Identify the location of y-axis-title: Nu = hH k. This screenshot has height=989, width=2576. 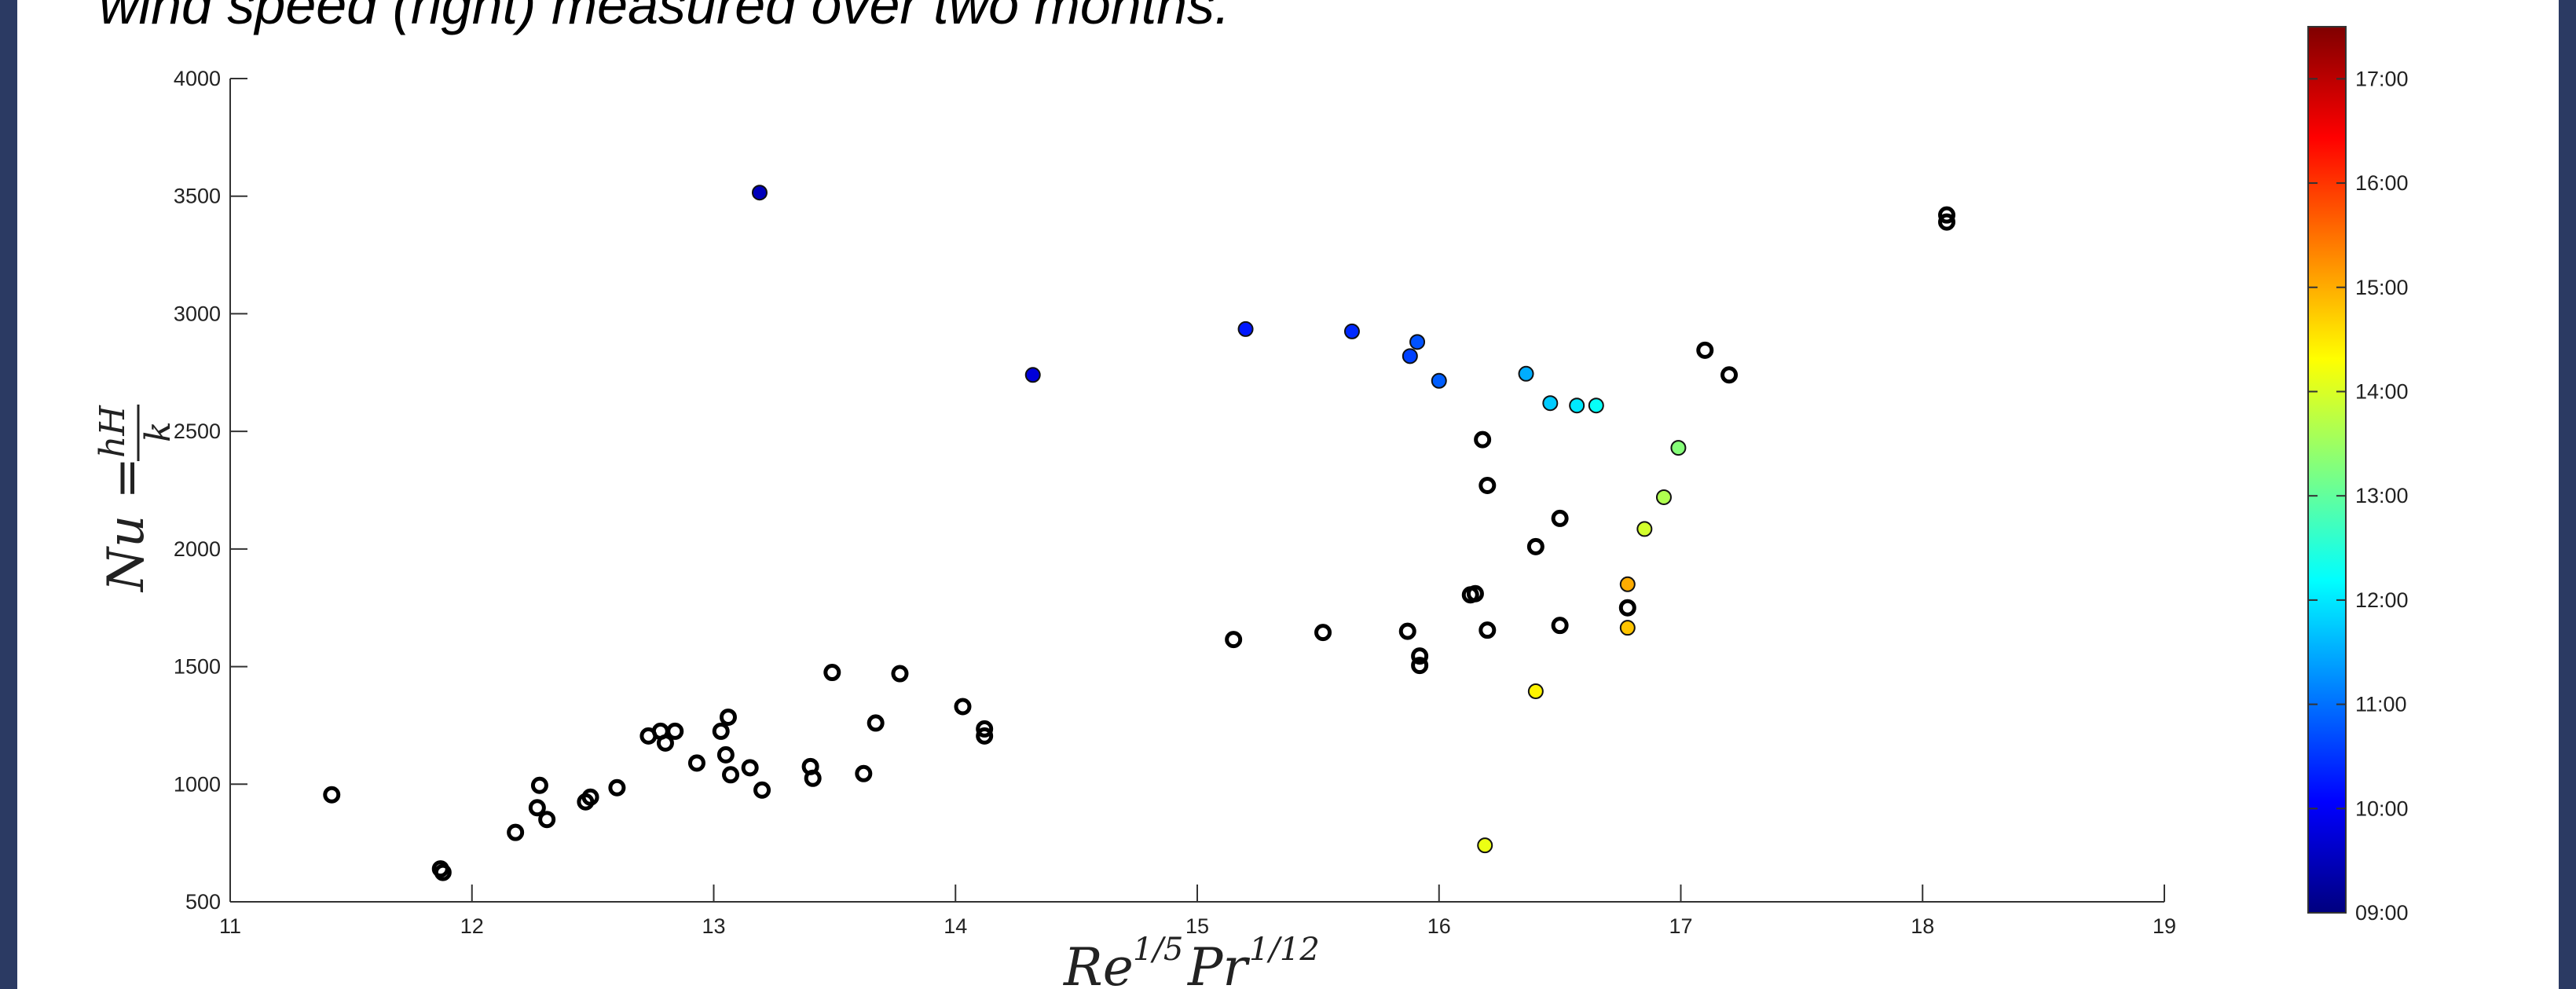
(135, 499).